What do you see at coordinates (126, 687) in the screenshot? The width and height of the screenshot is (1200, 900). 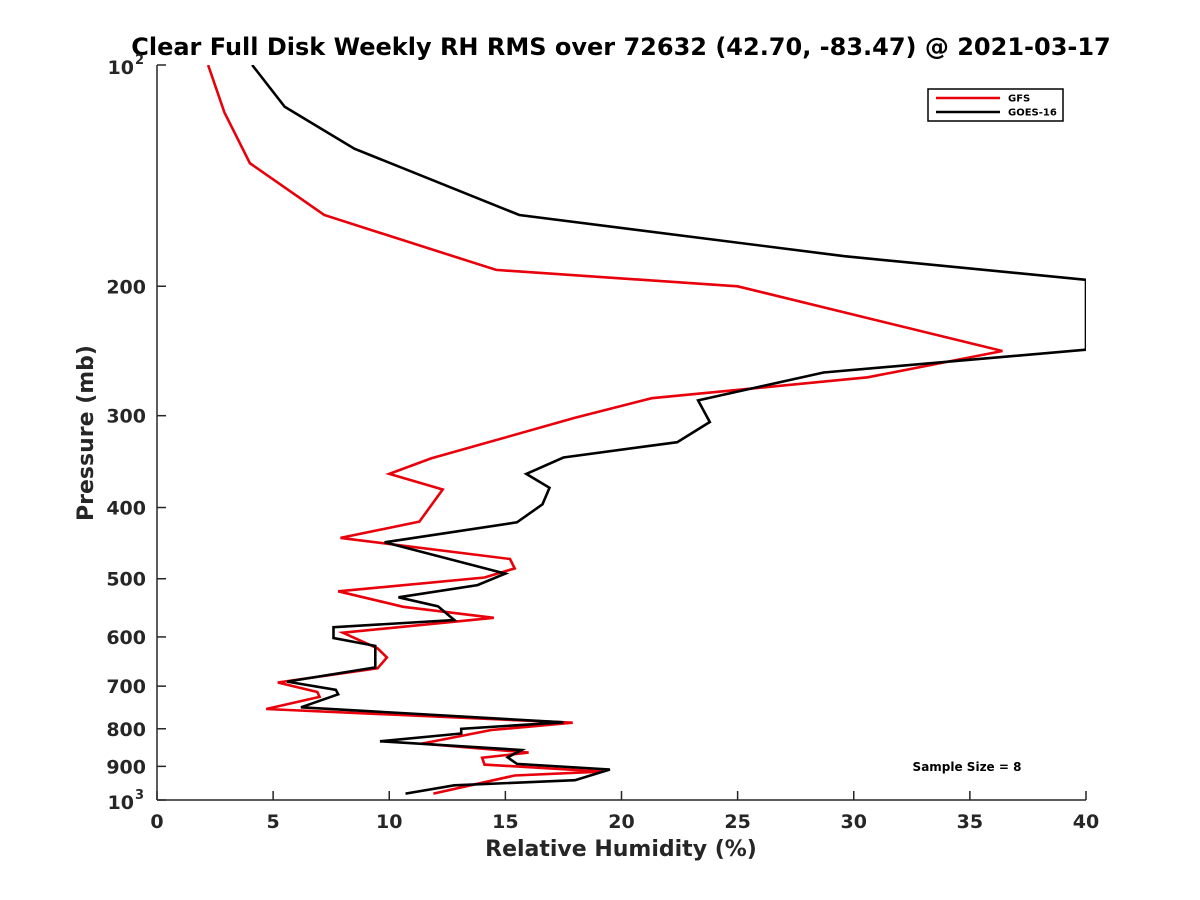 I see `y-tick-label: 700` at bounding box center [126, 687].